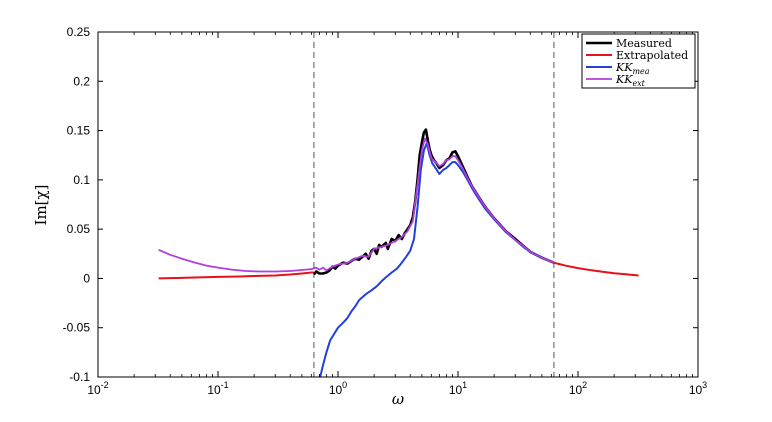  What do you see at coordinates (86, 278) in the screenshot?
I see `y-tick-label: 0` at bounding box center [86, 278].